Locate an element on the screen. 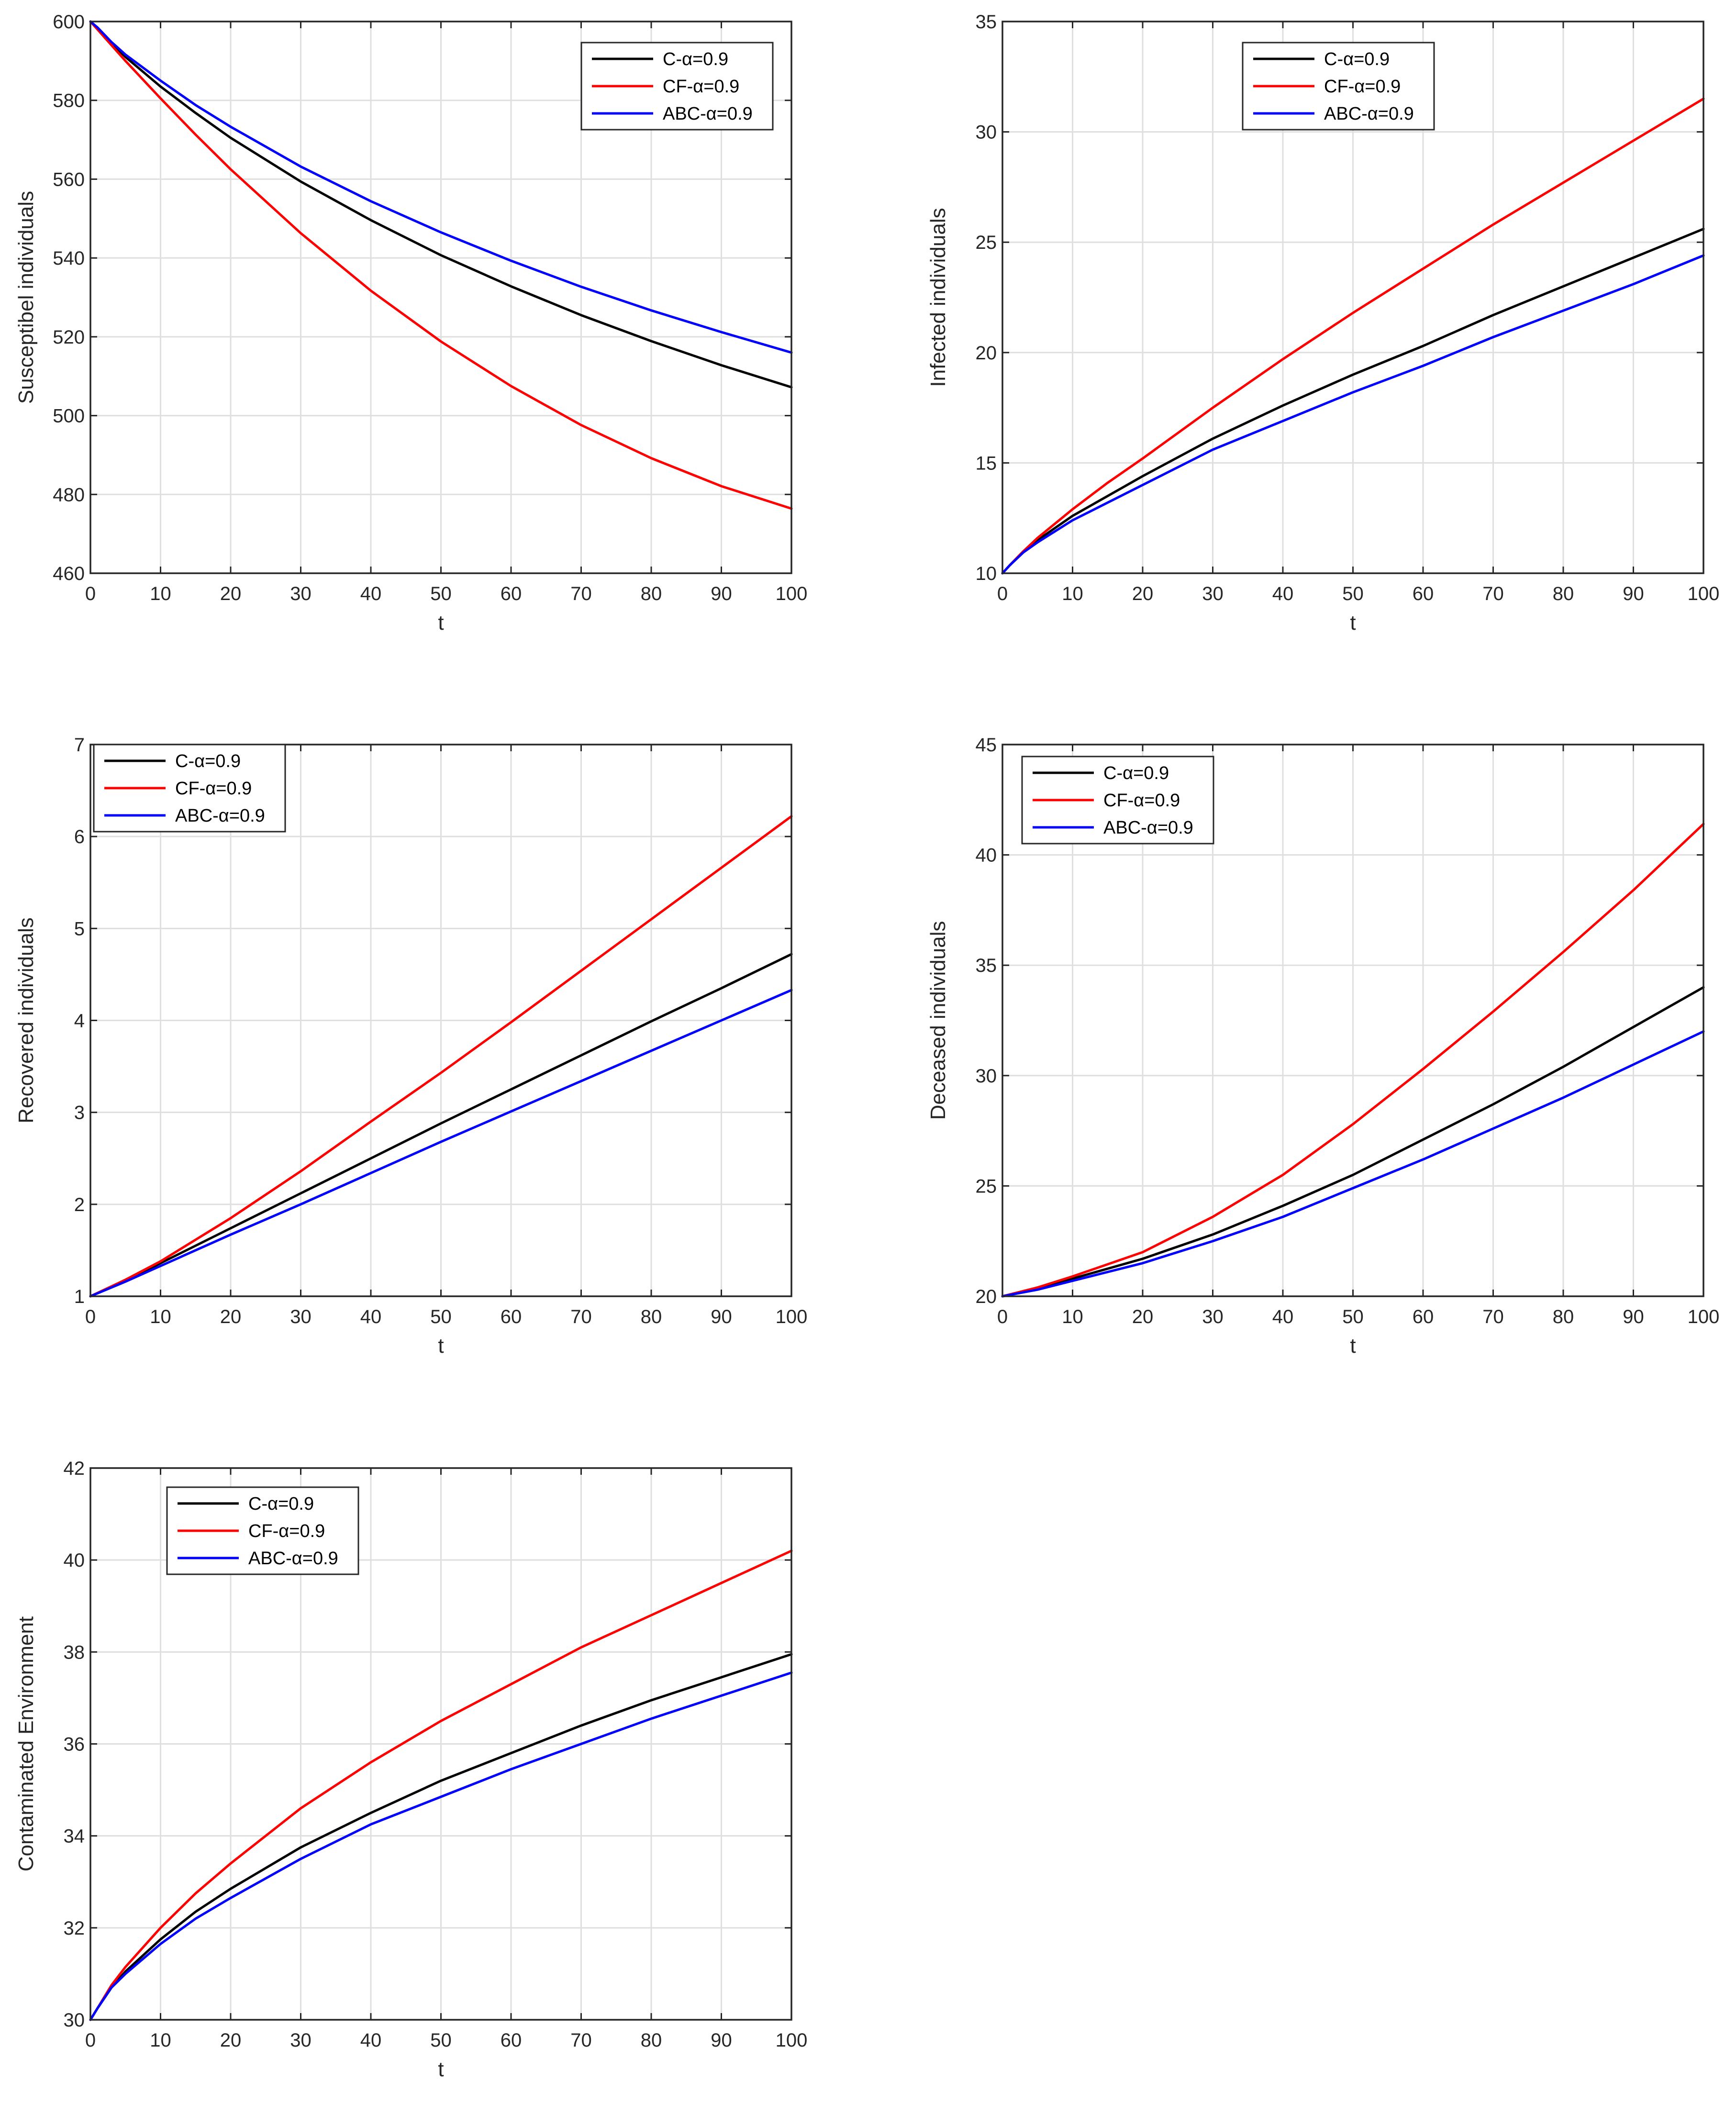 The height and width of the screenshot is (2104, 1736). y-tick-label: 560 is located at coordinates (69, 179).